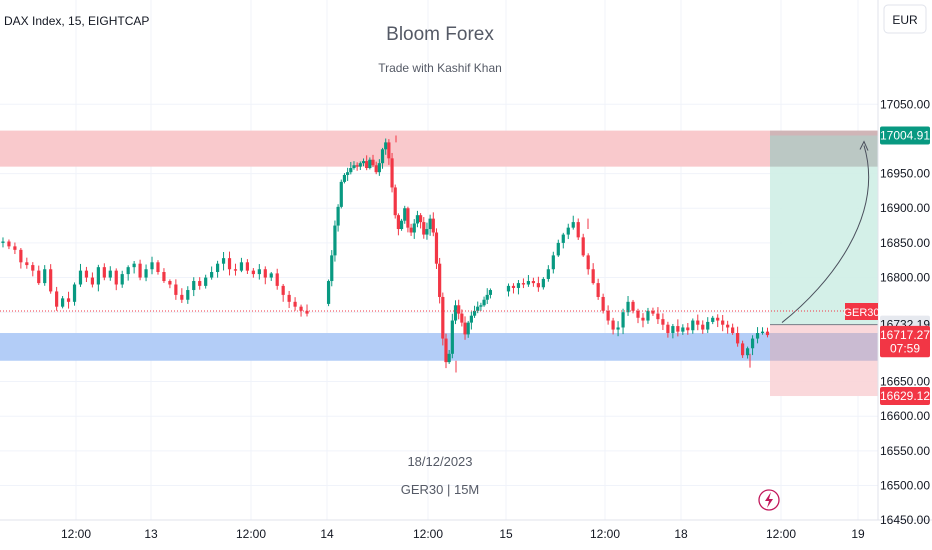 The height and width of the screenshot is (550, 932). Describe the element at coordinates (440, 34) in the screenshot. I see `chart-title: Bloom Forex` at that location.